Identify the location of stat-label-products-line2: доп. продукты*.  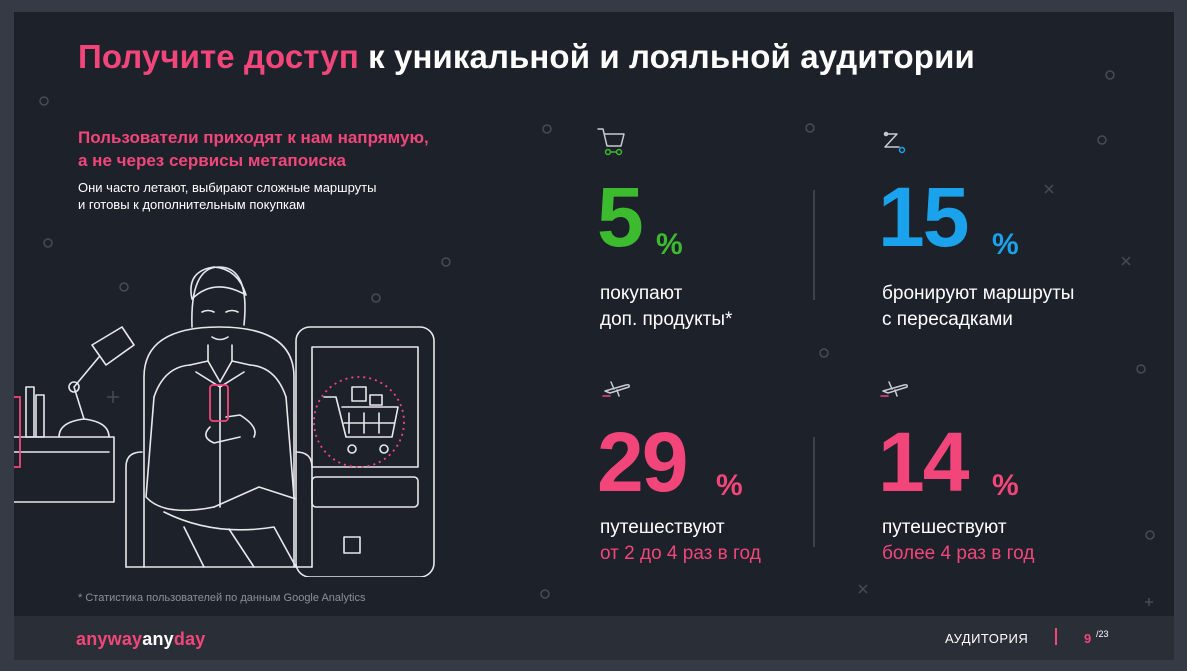
(666, 319).